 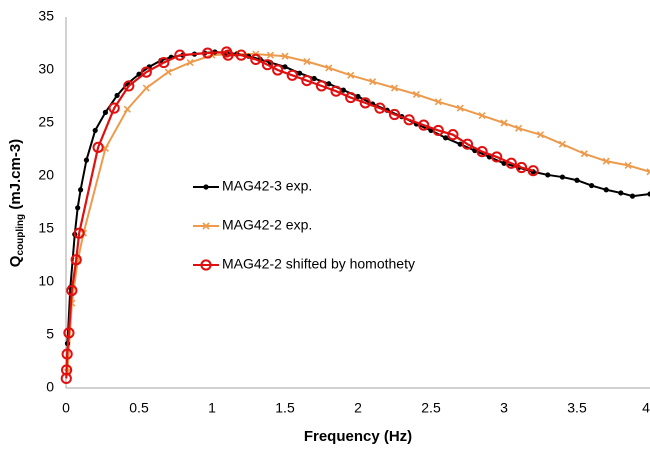 I want to click on y-tick-label: 0, so click(x=50, y=387).